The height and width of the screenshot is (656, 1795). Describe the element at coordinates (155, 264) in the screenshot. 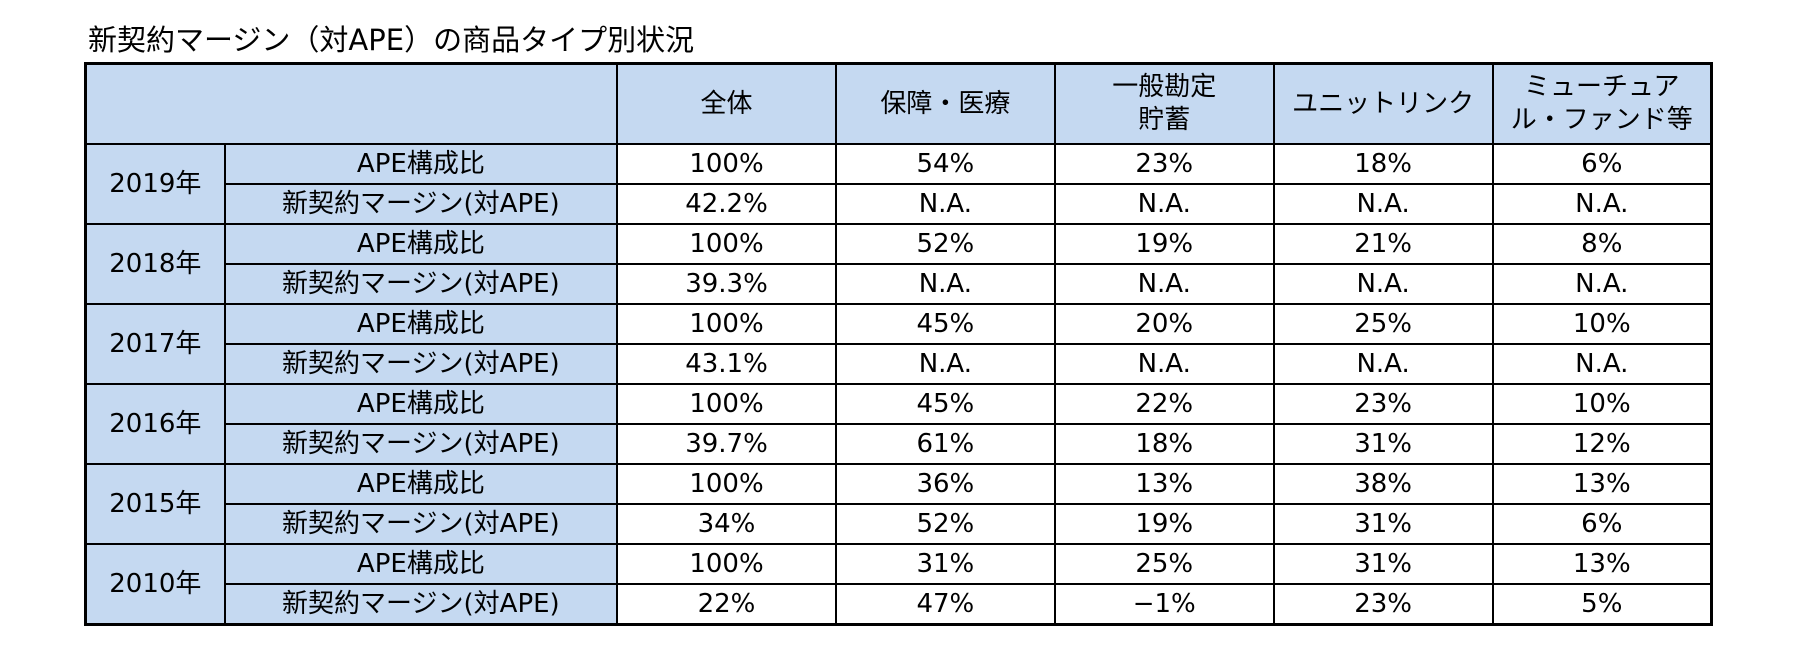

I see `year-cell: 2018年` at that location.